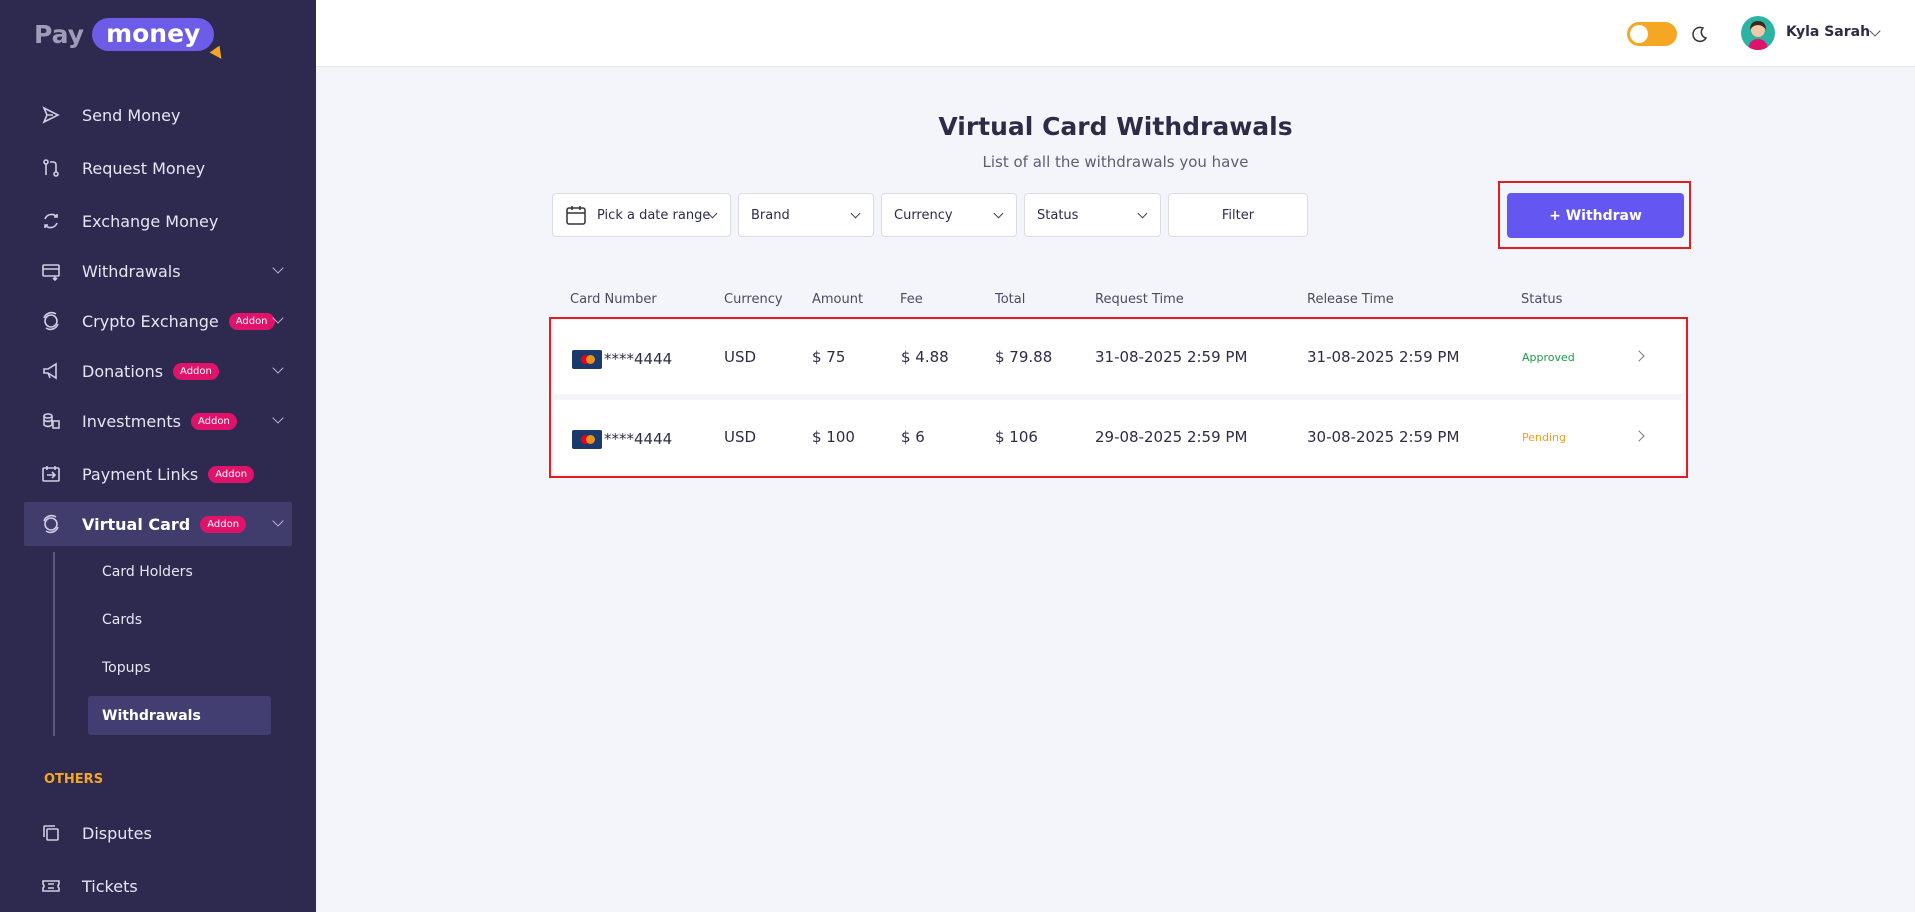  Describe the element at coordinates (136, 524) in the screenshot. I see `sidebar-item-label: Virtual Card` at that location.